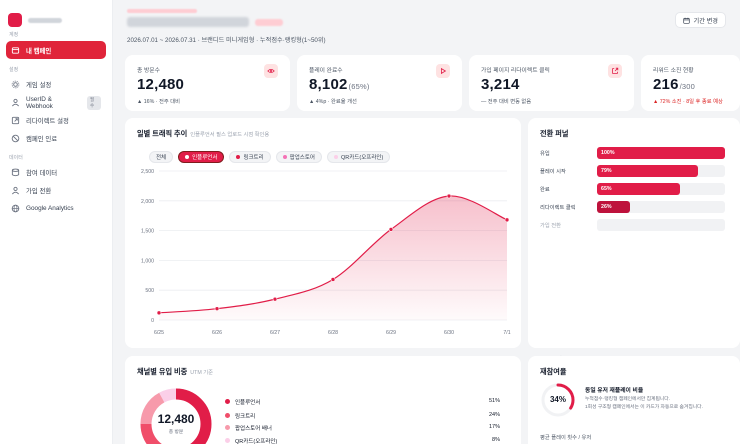 Image resolution: width=740 pixels, height=444 pixels. Describe the element at coordinates (558, 208) in the screenshot. I see `funnel-label: 리다이렉트 클릭` at that location.